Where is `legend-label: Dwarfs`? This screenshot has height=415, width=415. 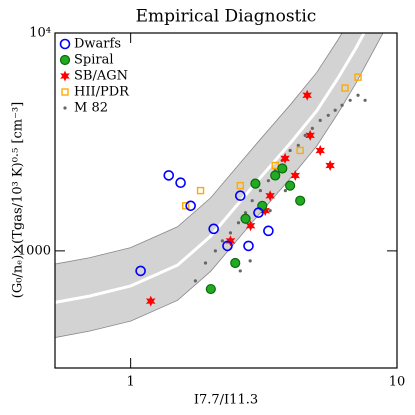 legend-label: Dwarfs is located at coordinates (97, 44).